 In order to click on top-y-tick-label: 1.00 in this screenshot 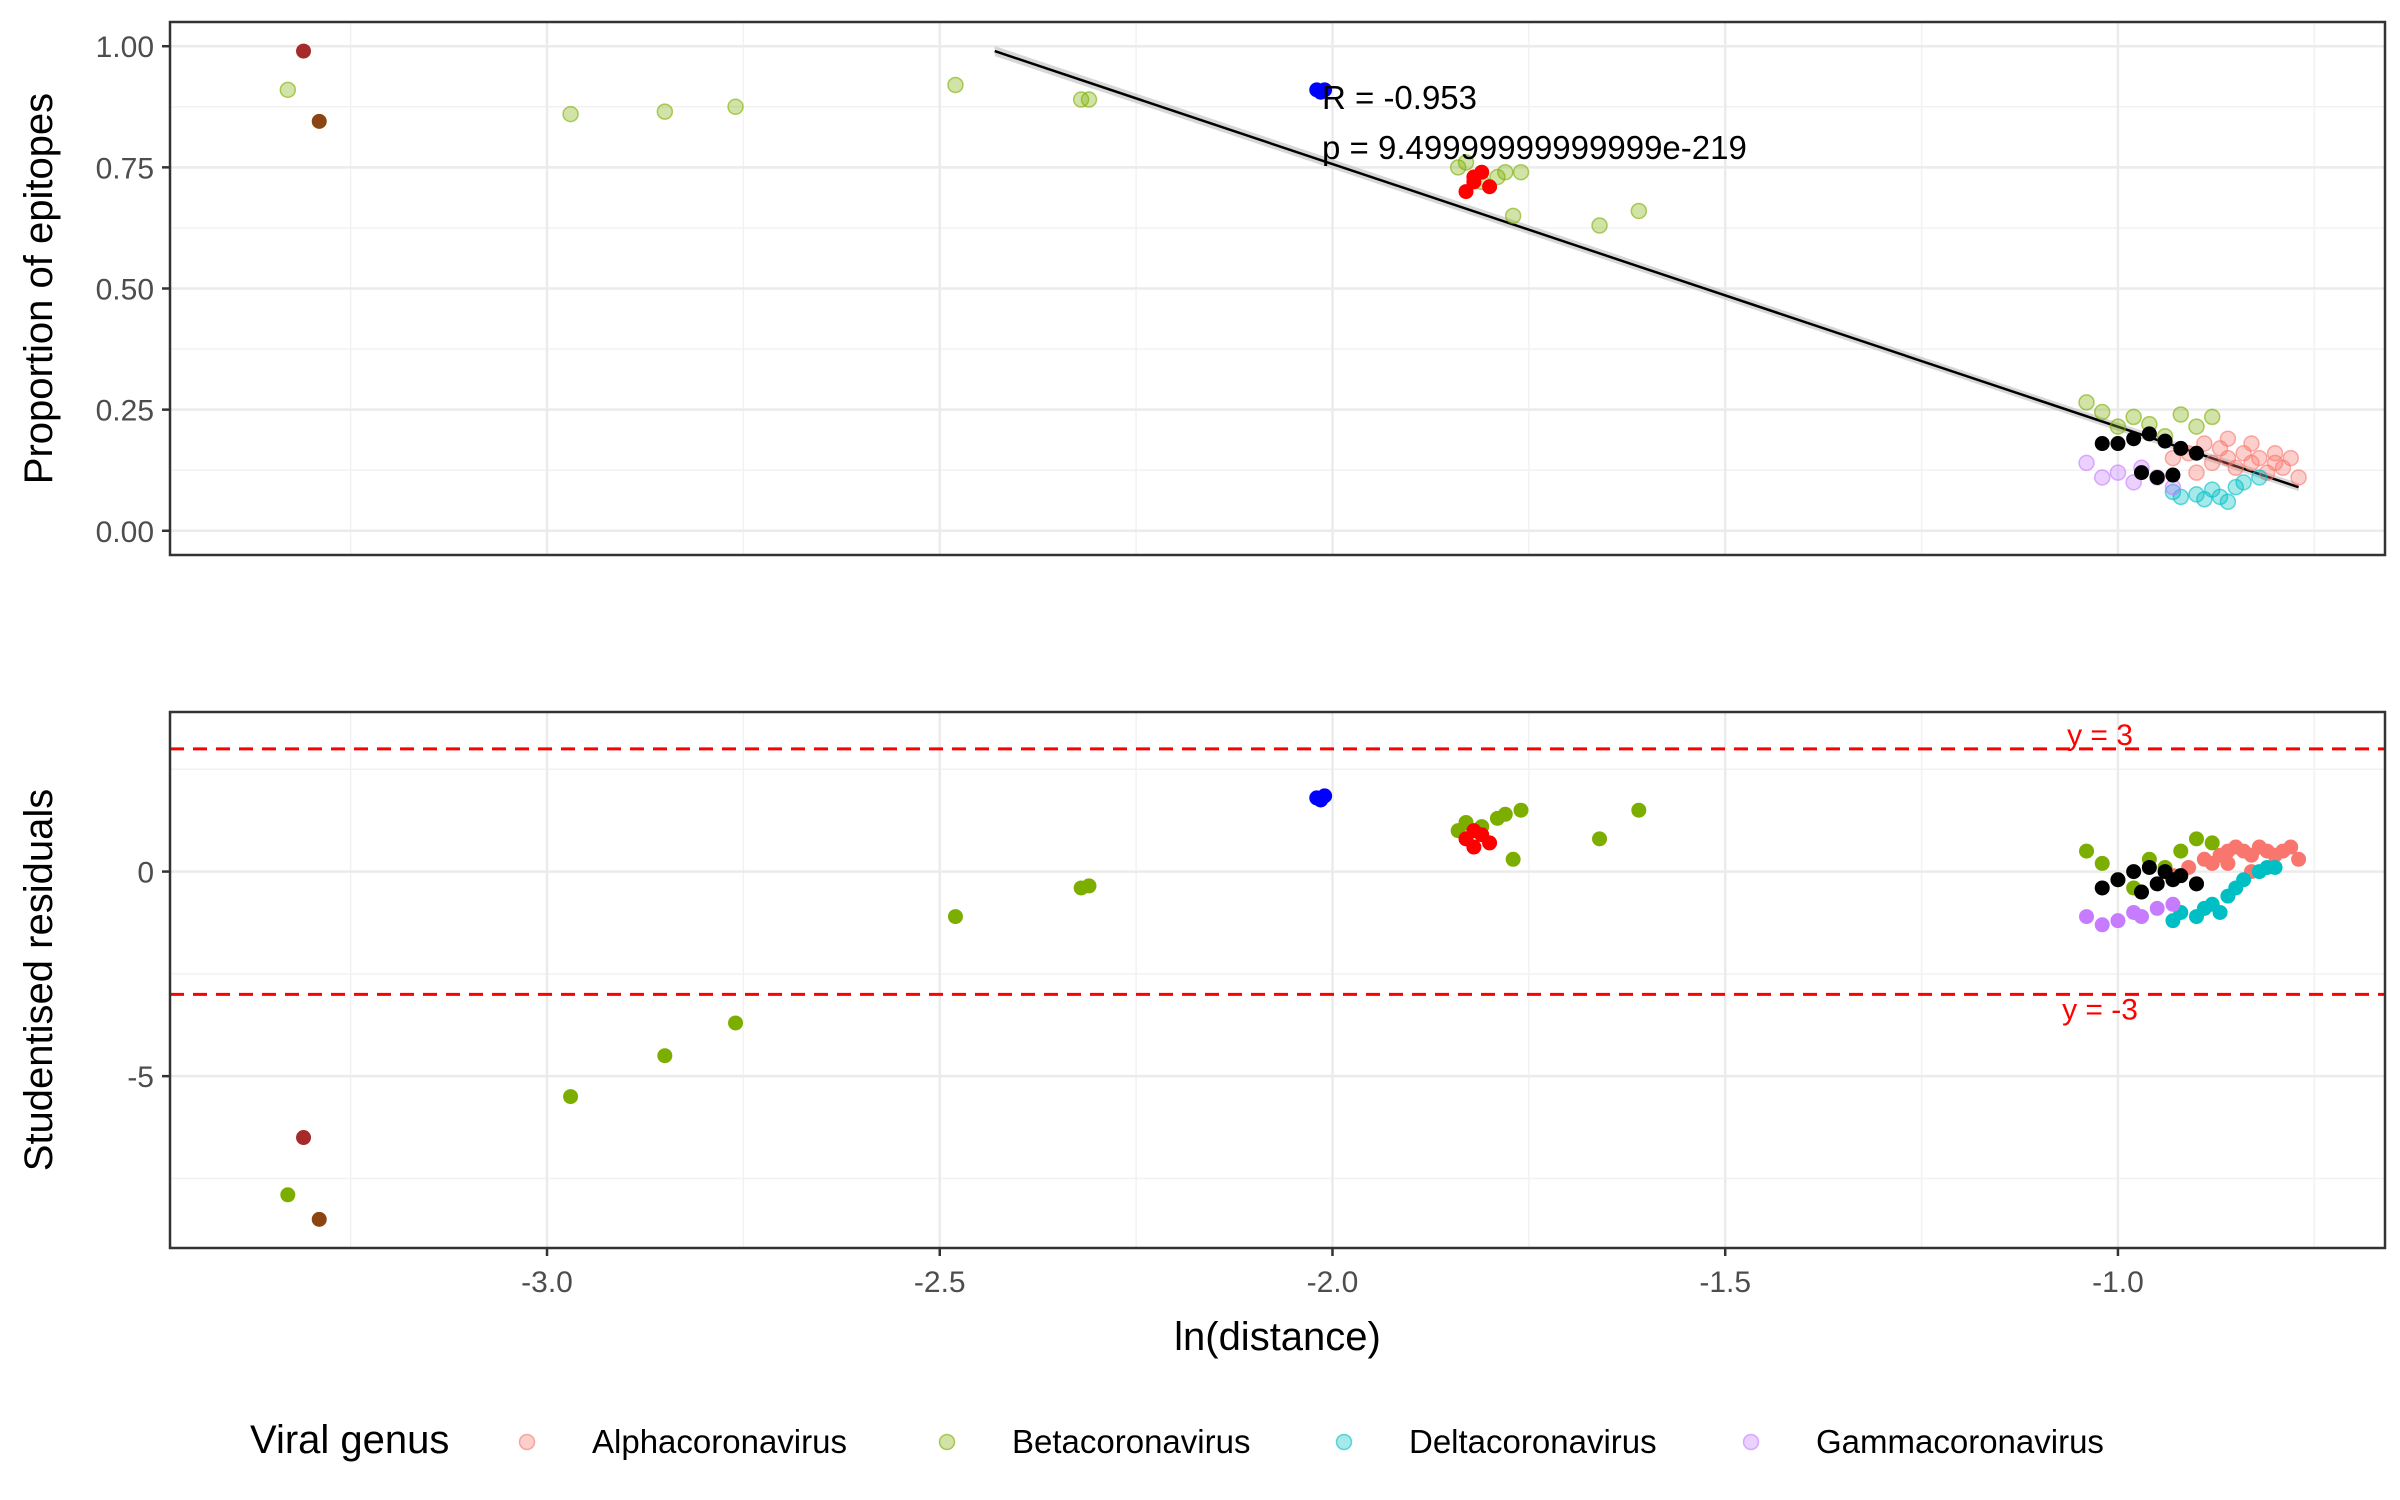, I will do `click(125, 47)`.